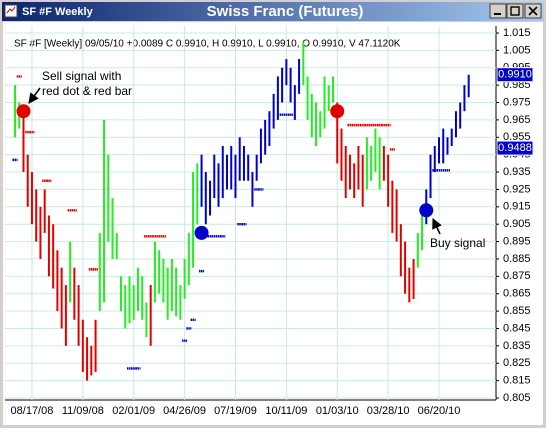 This screenshot has height=428, width=546. I want to click on y-tick-label: 0.965, so click(517, 120).